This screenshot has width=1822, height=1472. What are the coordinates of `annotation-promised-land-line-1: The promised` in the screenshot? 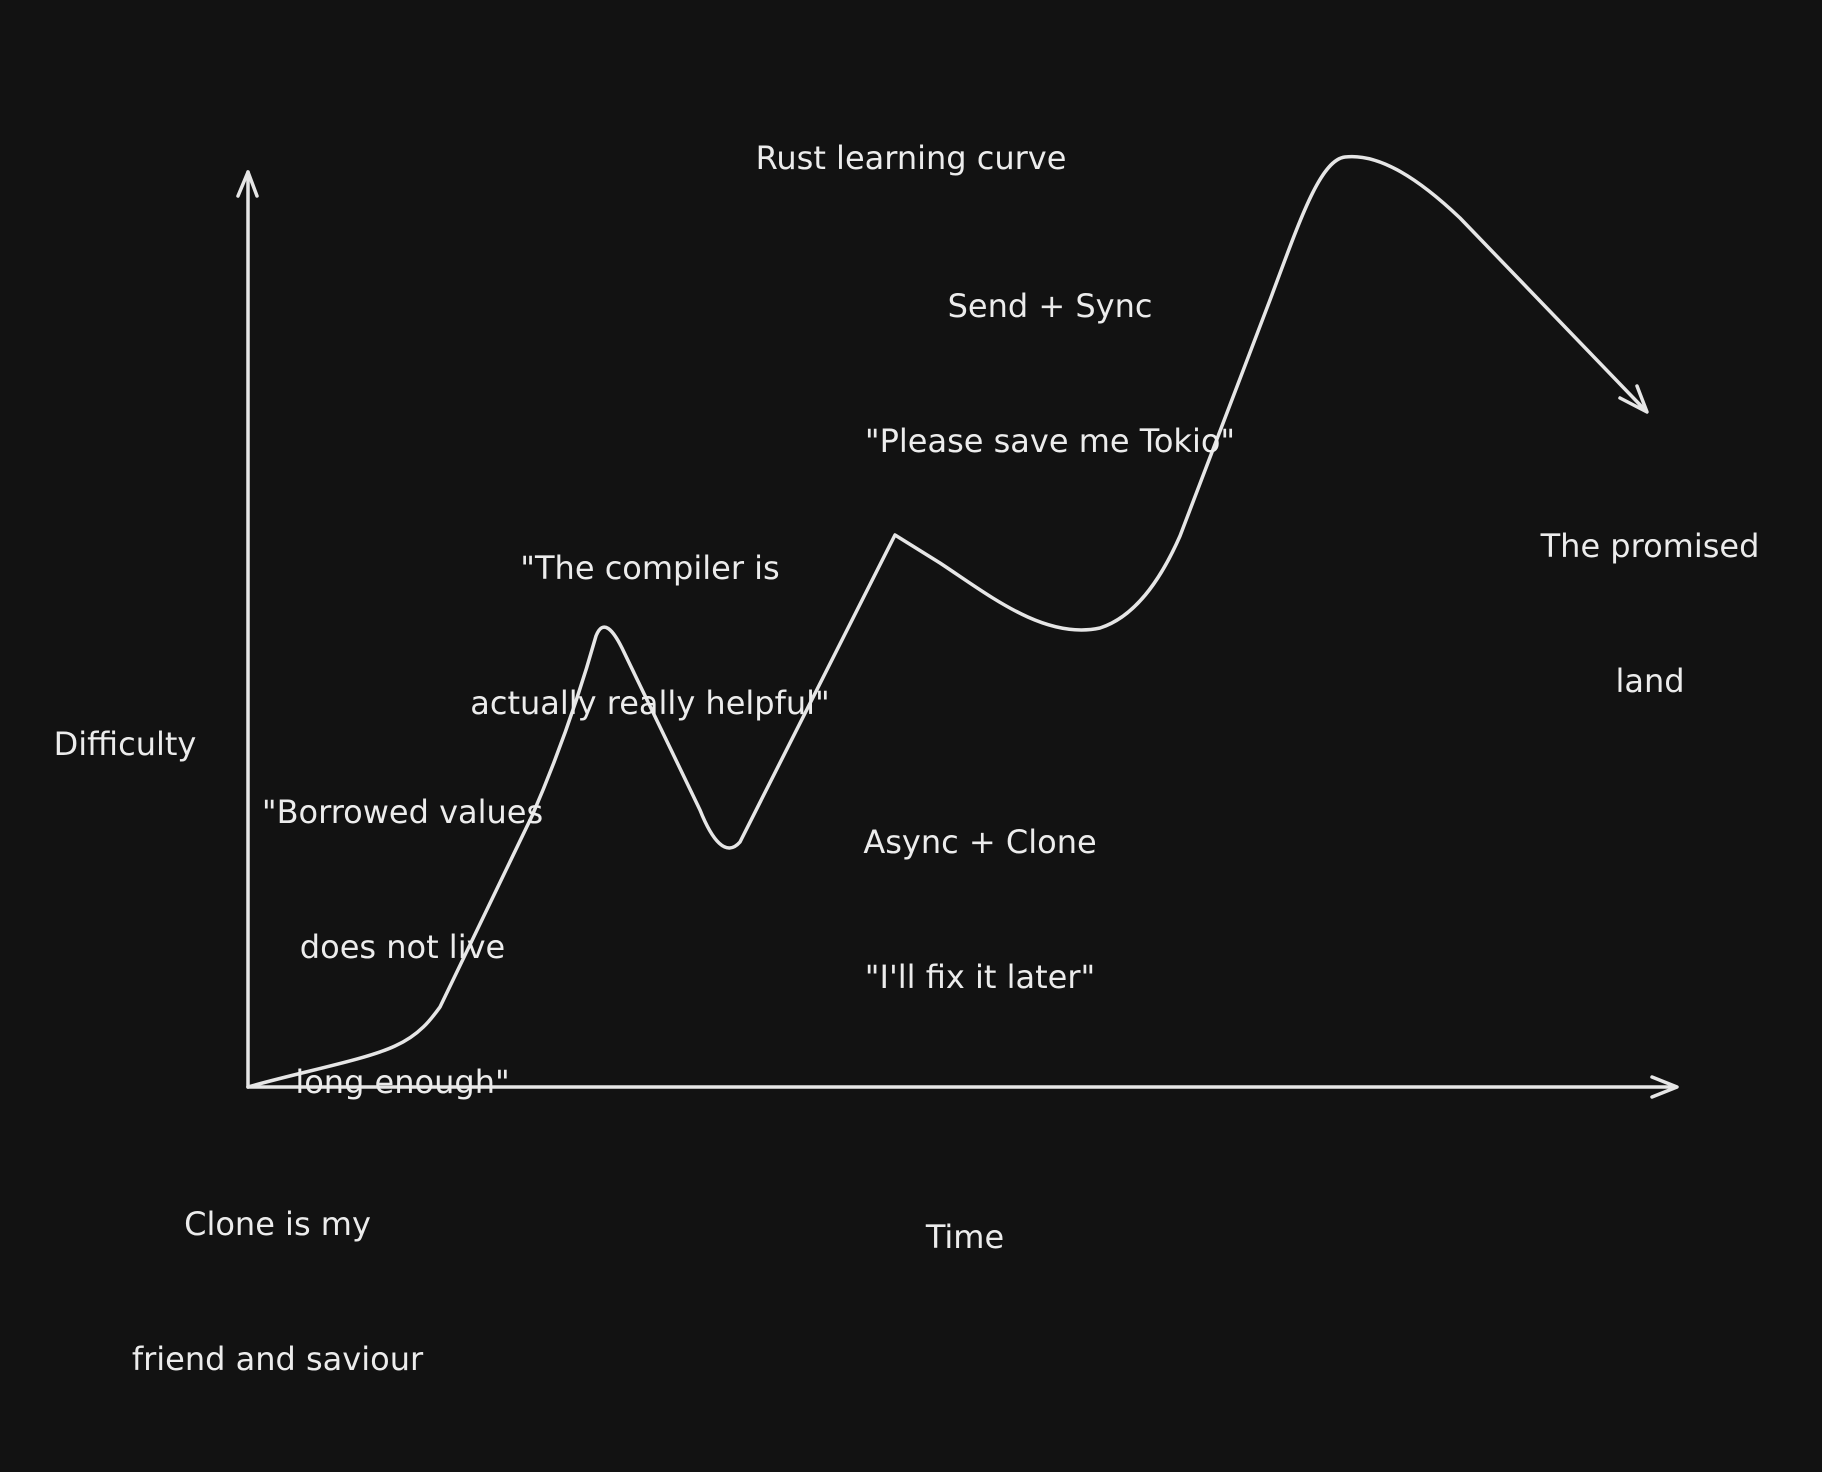 It's located at (1650, 546).